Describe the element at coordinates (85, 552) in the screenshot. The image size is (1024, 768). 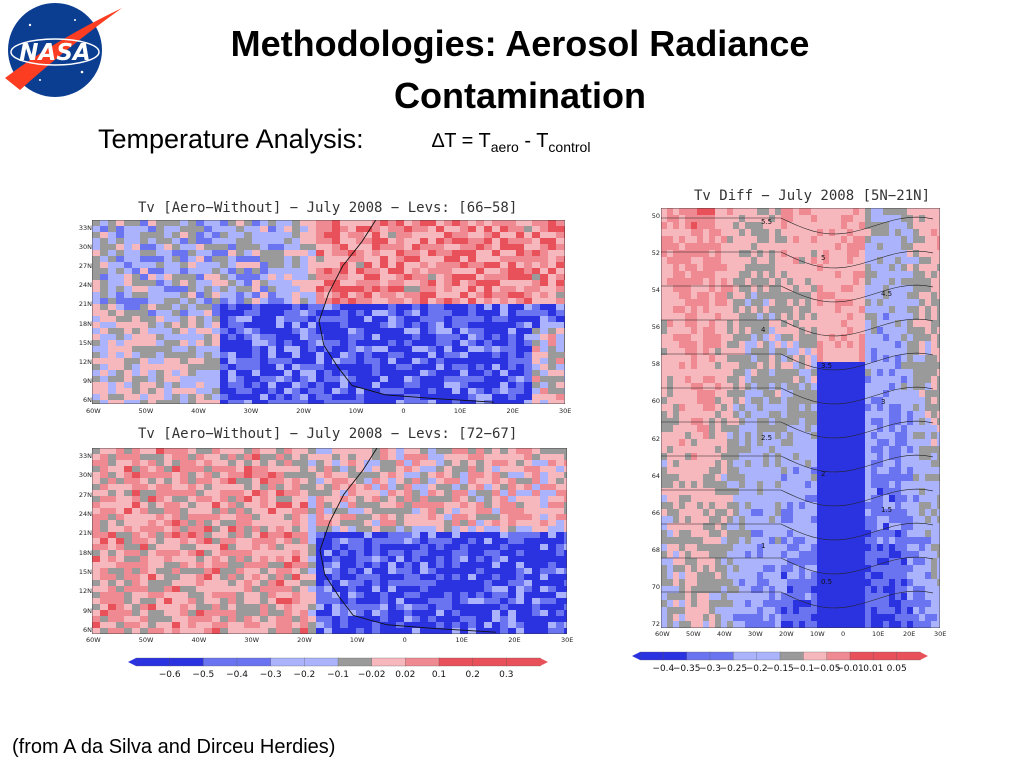
I see `axis-tick-label: 18N` at that location.